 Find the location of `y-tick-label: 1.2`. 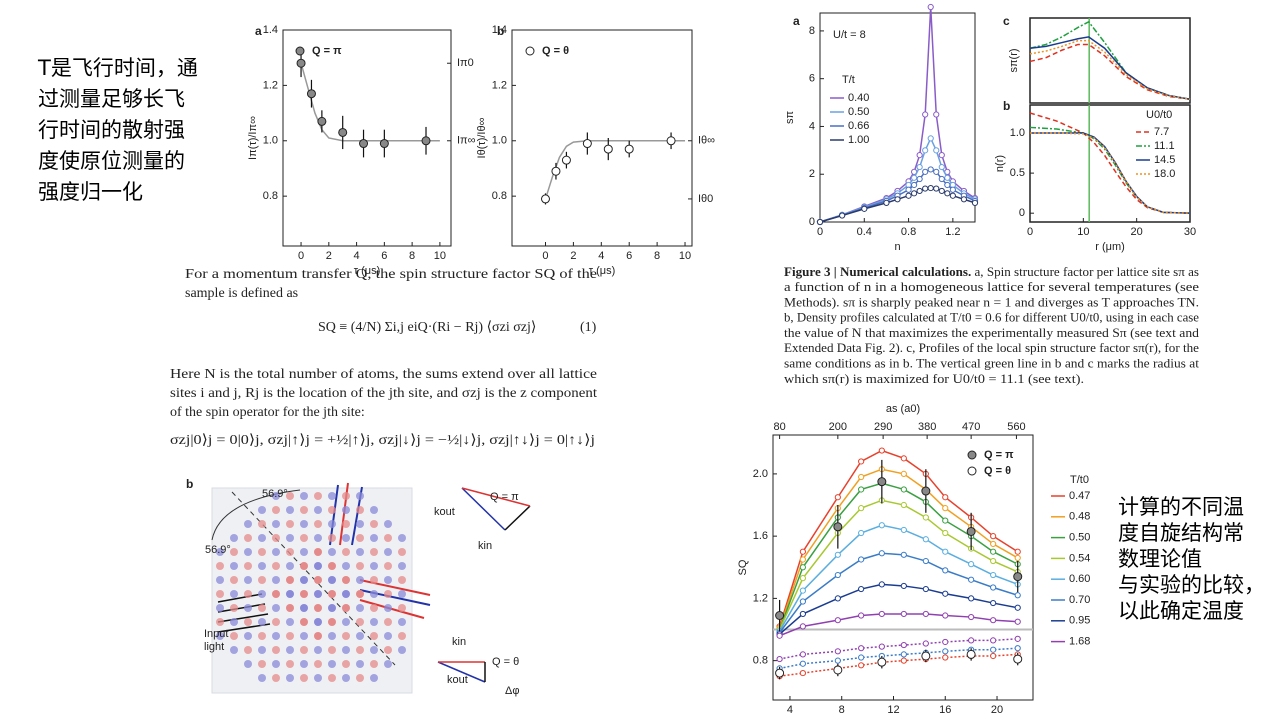

y-tick-label: 1.2 is located at coordinates (760, 598).